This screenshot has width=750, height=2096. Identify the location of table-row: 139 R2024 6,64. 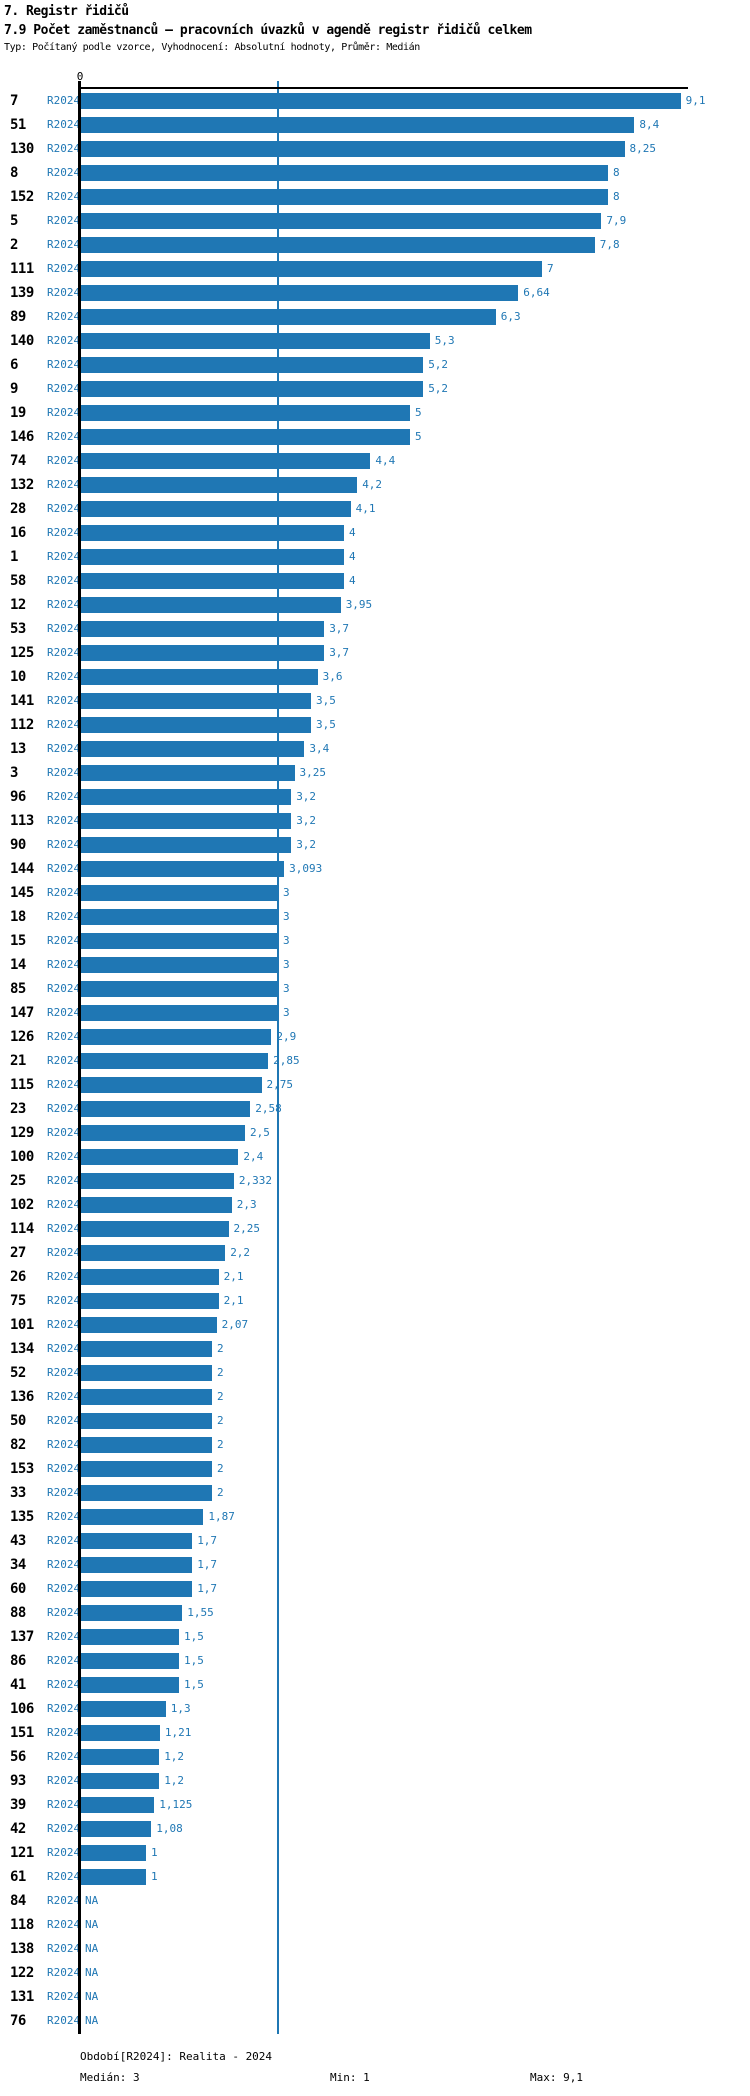
(375, 293).